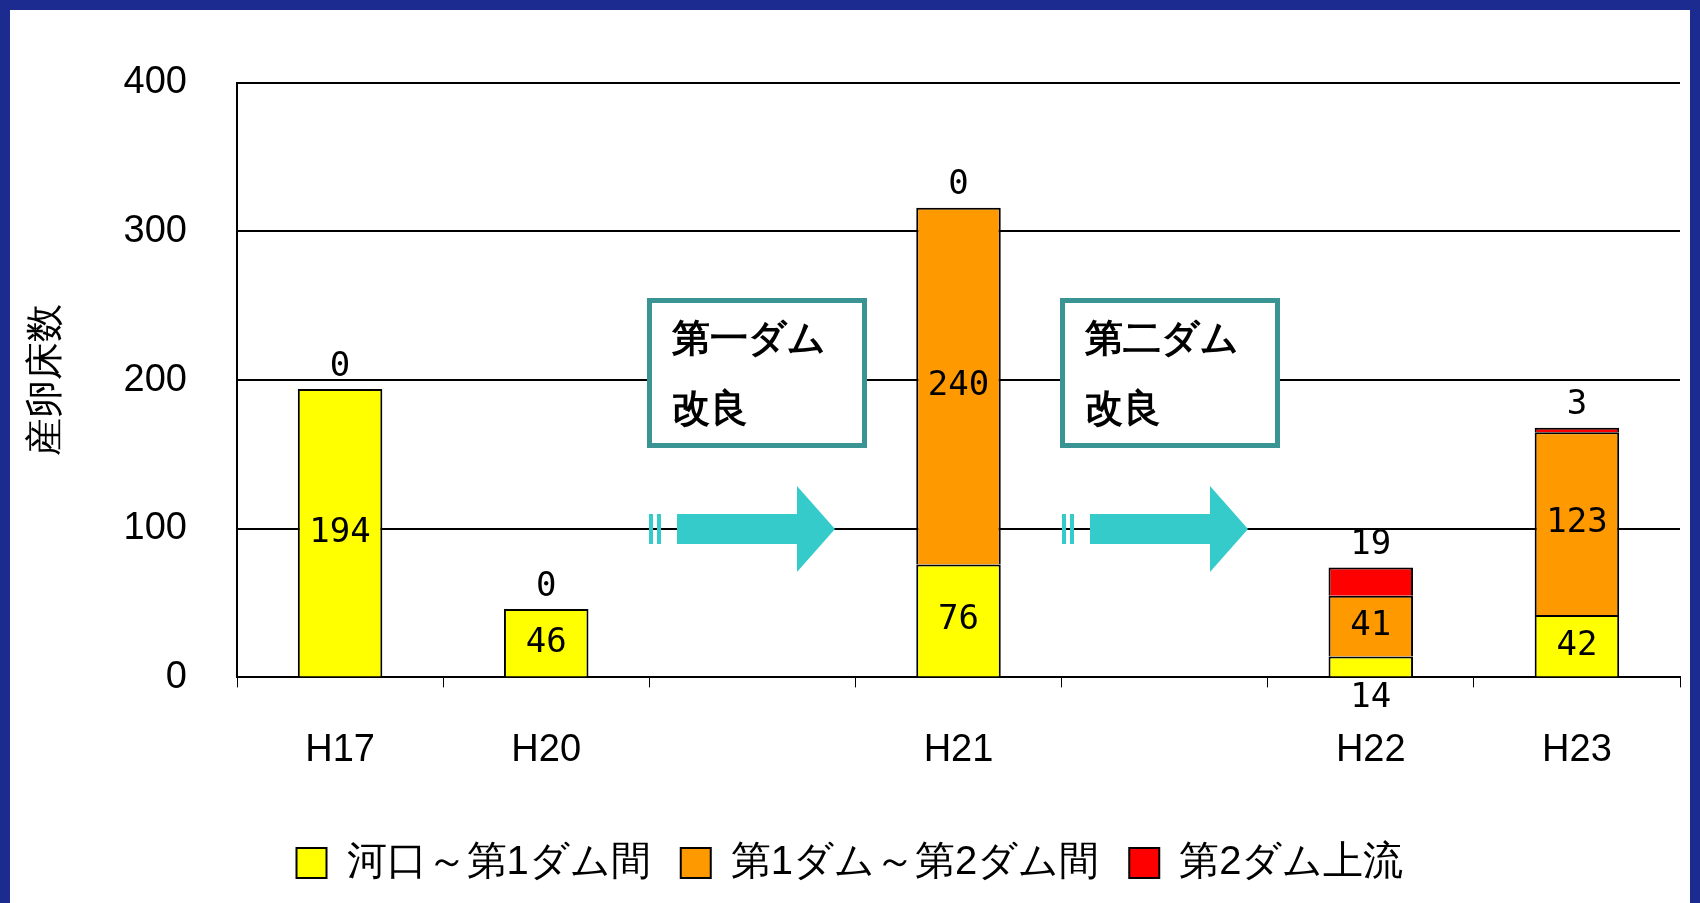  Describe the element at coordinates (1291, 860) in the screenshot. I see `legend-label: 第2ダム上流` at that location.